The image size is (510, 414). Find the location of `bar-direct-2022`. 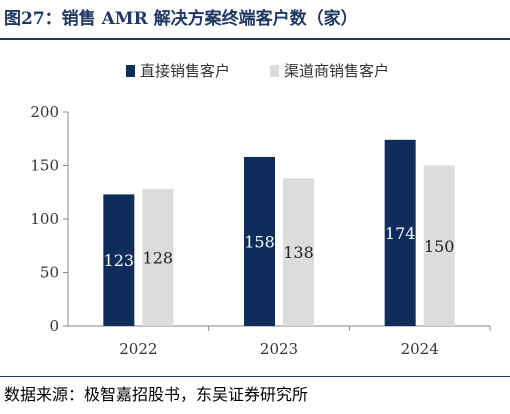

bar-direct-2022 is located at coordinates (119, 260).